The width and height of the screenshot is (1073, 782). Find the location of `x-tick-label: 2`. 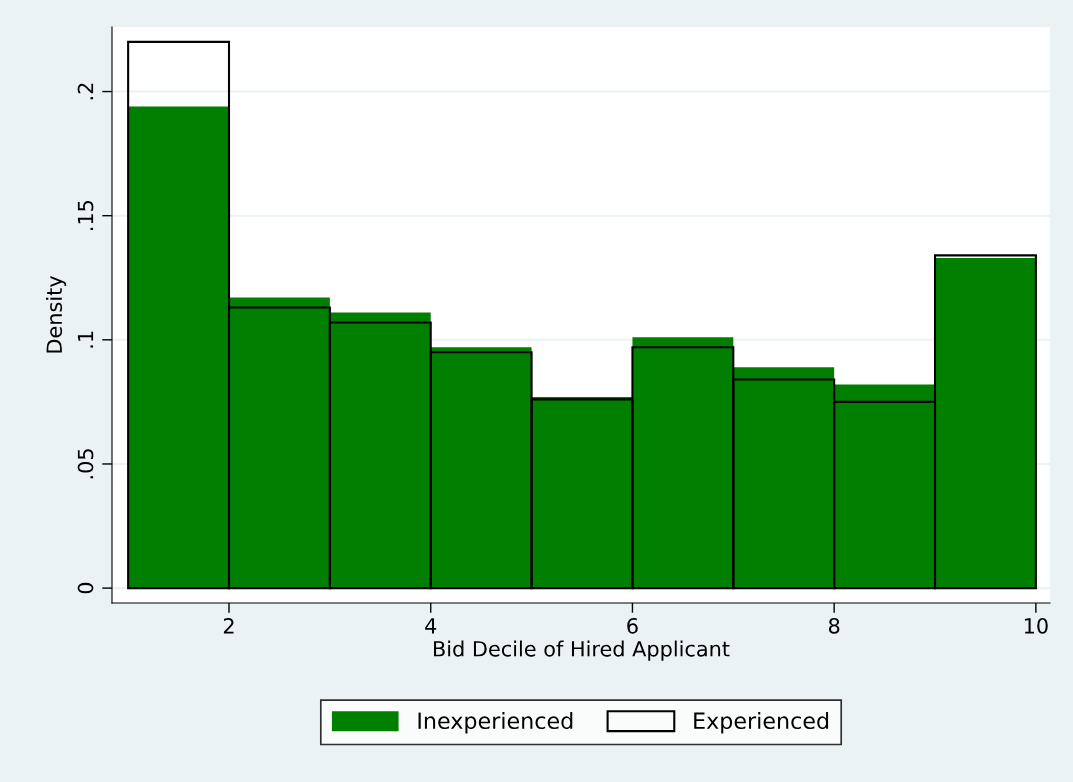

x-tick-label: 2 is located at coordinates (228, 625).